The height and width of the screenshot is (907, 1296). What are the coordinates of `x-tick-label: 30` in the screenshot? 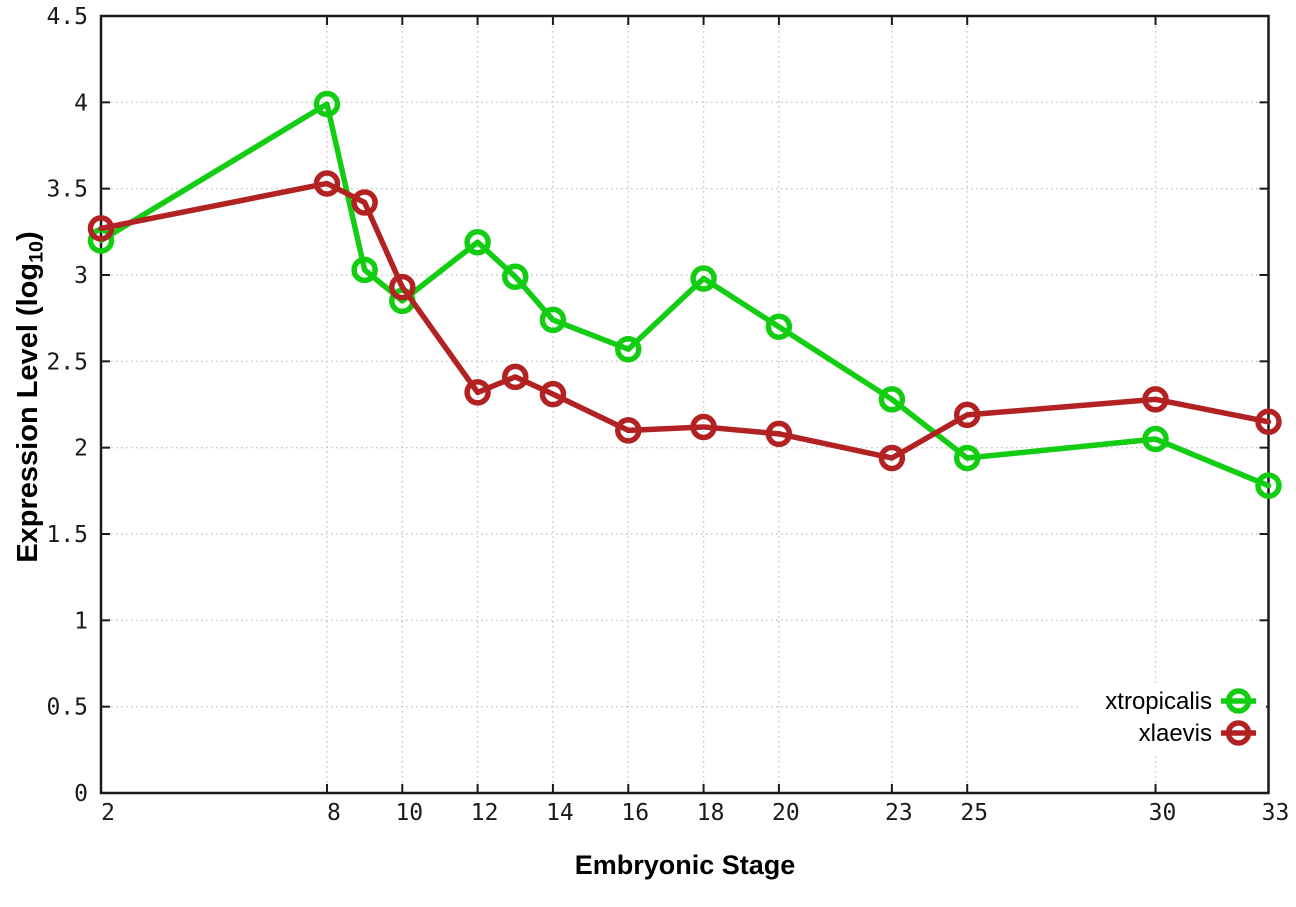 It's located at (1163, 813).